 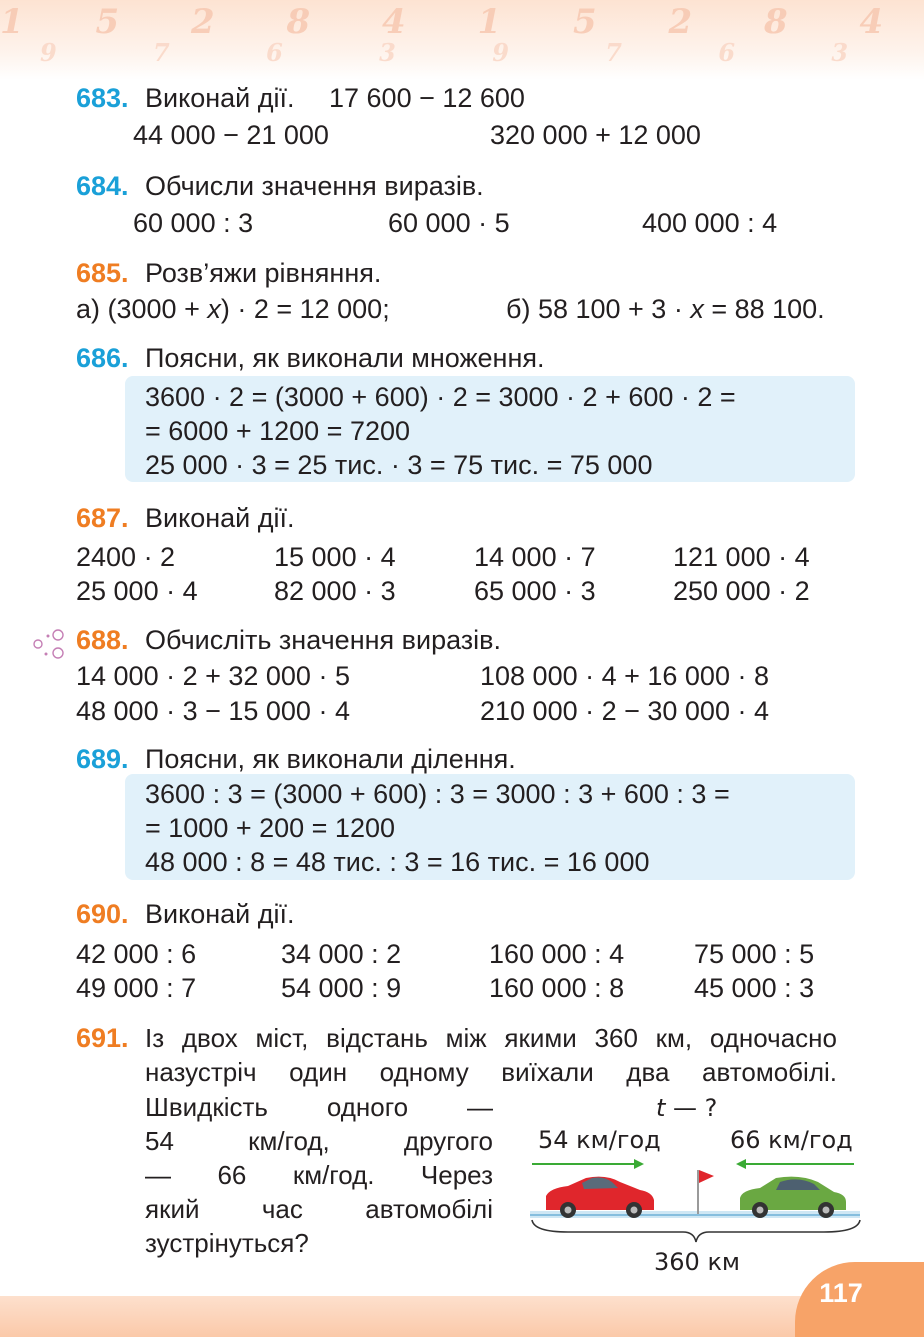 What do you see at coordinates (335, 557) in the screenshot?
I see `task-687-expr: 15 000 · 4` at bounding box center [335, 557].